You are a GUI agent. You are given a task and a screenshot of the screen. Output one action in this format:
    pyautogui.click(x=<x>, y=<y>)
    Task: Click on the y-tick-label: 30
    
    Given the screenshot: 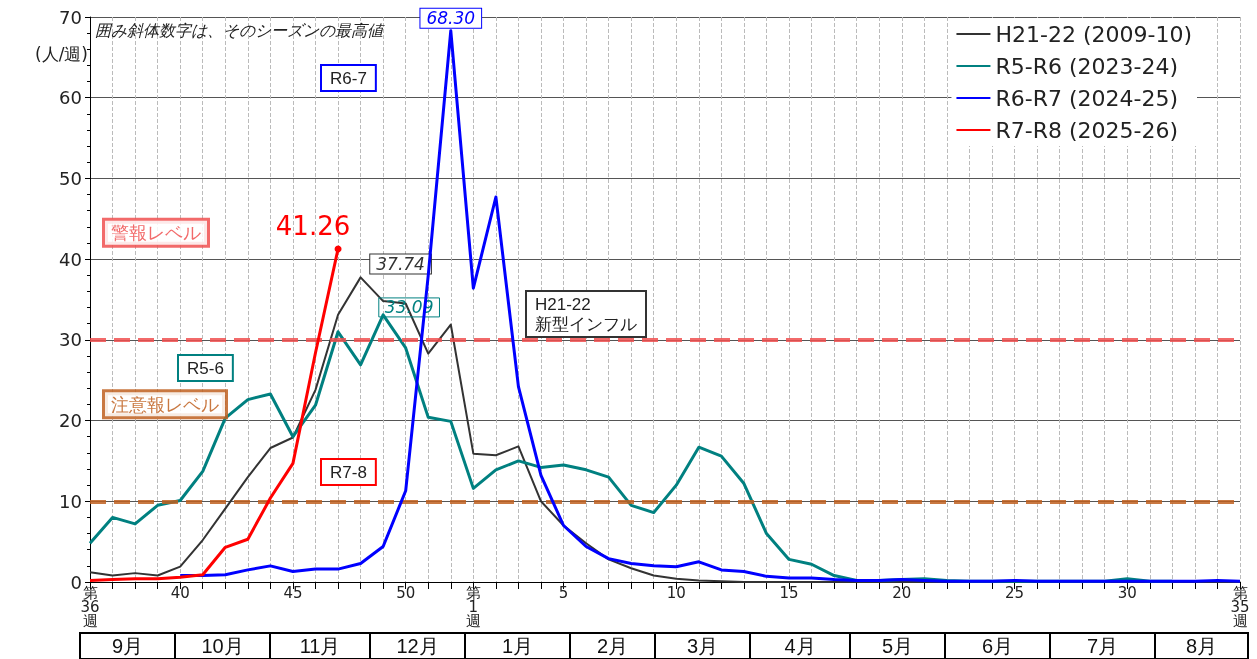 What is the action you would take?
    pyautogui.click(x=70, y=340)
    